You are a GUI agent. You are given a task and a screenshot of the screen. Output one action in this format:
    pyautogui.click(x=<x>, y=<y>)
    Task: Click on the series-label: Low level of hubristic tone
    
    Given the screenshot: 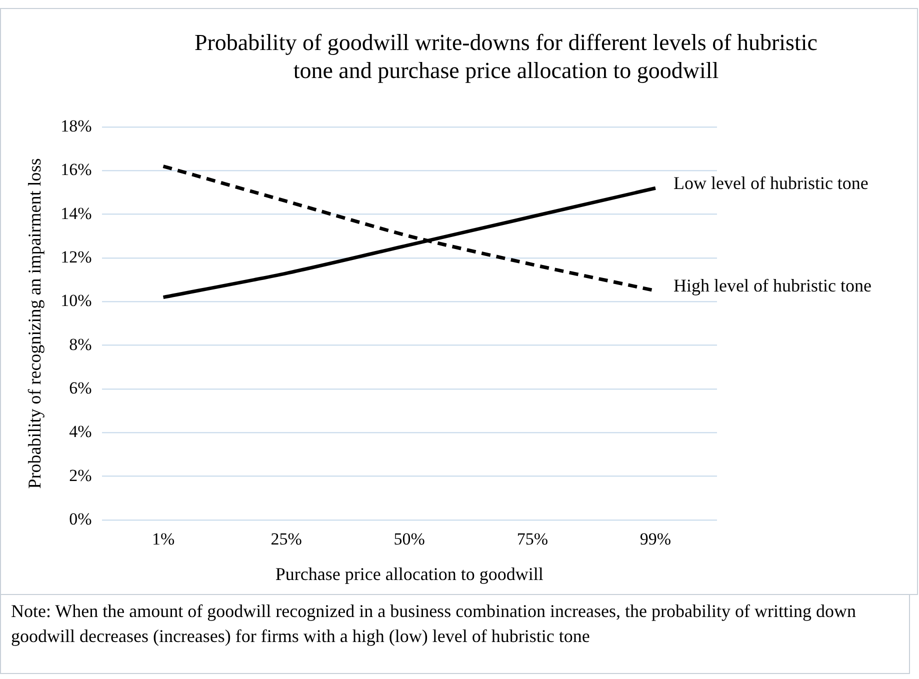 What is the action you would take?
    pyautogui.click(x=770, y=182)
    